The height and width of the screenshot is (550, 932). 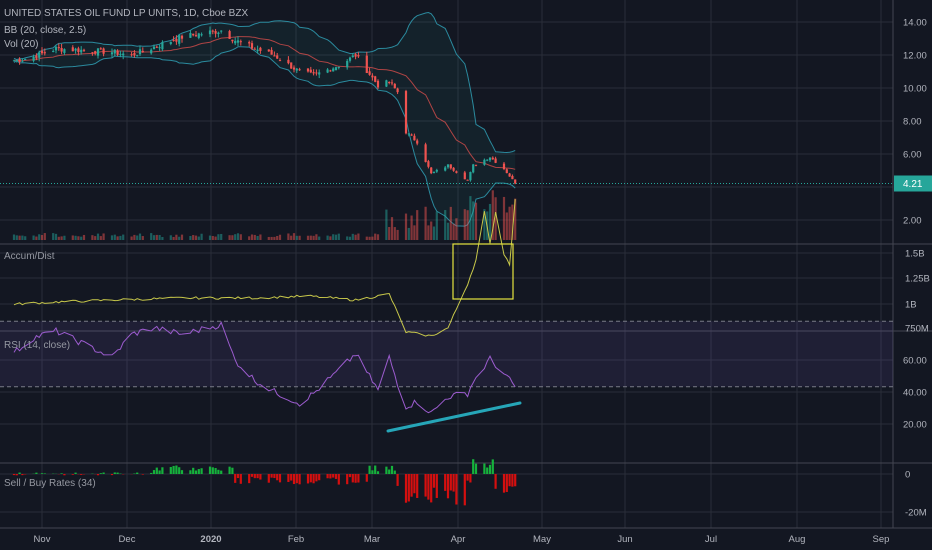 I want to click on x-tick-label: Jun, so click(x=624, y=539).